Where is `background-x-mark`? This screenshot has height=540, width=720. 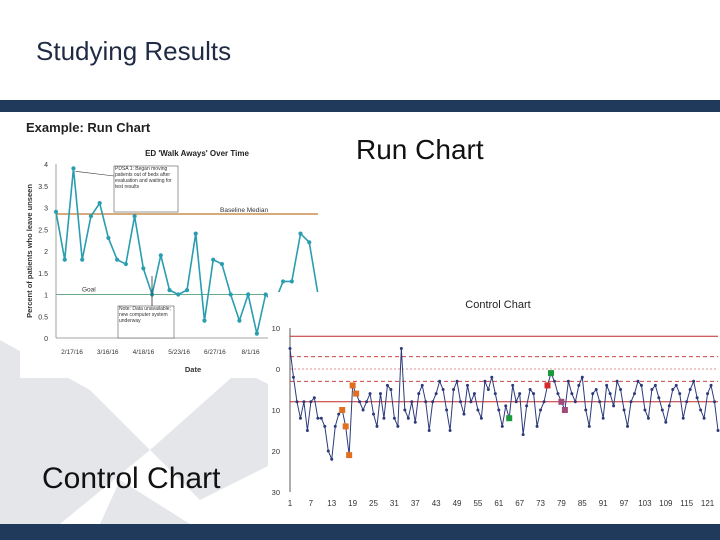 background-x-mark is located at coordinates (150, 432).